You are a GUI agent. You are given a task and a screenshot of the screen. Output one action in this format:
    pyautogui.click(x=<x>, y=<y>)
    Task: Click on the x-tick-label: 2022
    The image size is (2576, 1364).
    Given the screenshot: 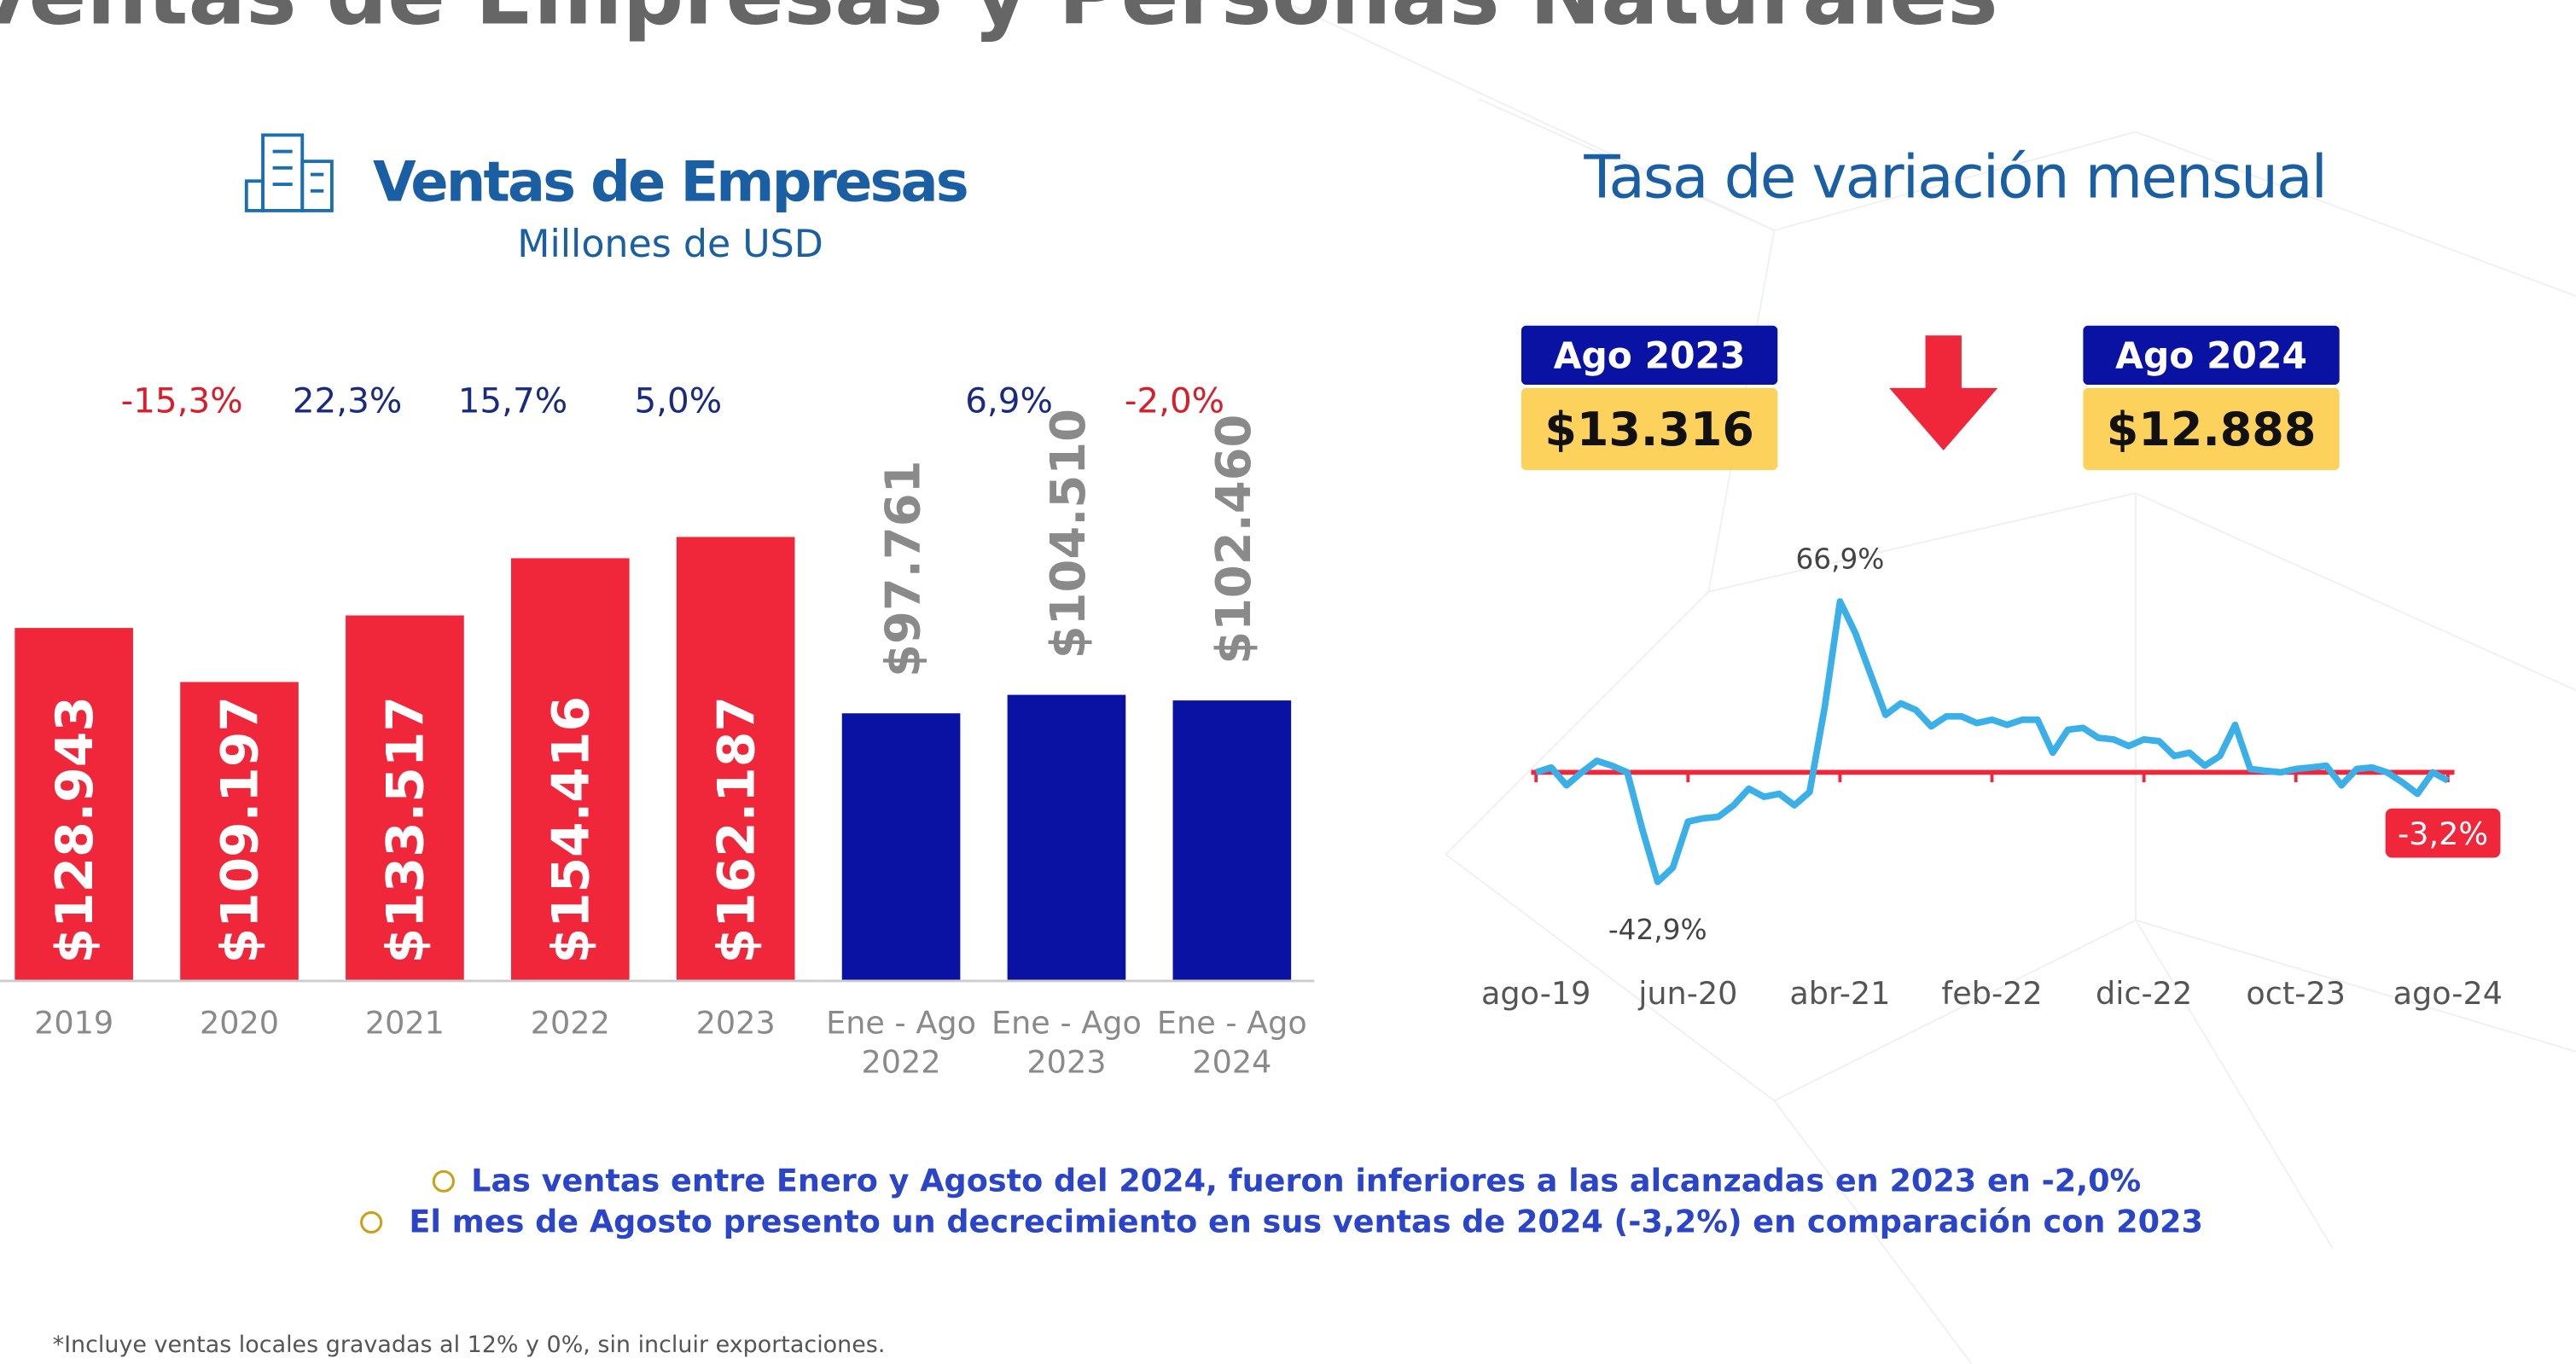 What is the action you would take?
    pyautogui.click(x=570, y=1024)
    